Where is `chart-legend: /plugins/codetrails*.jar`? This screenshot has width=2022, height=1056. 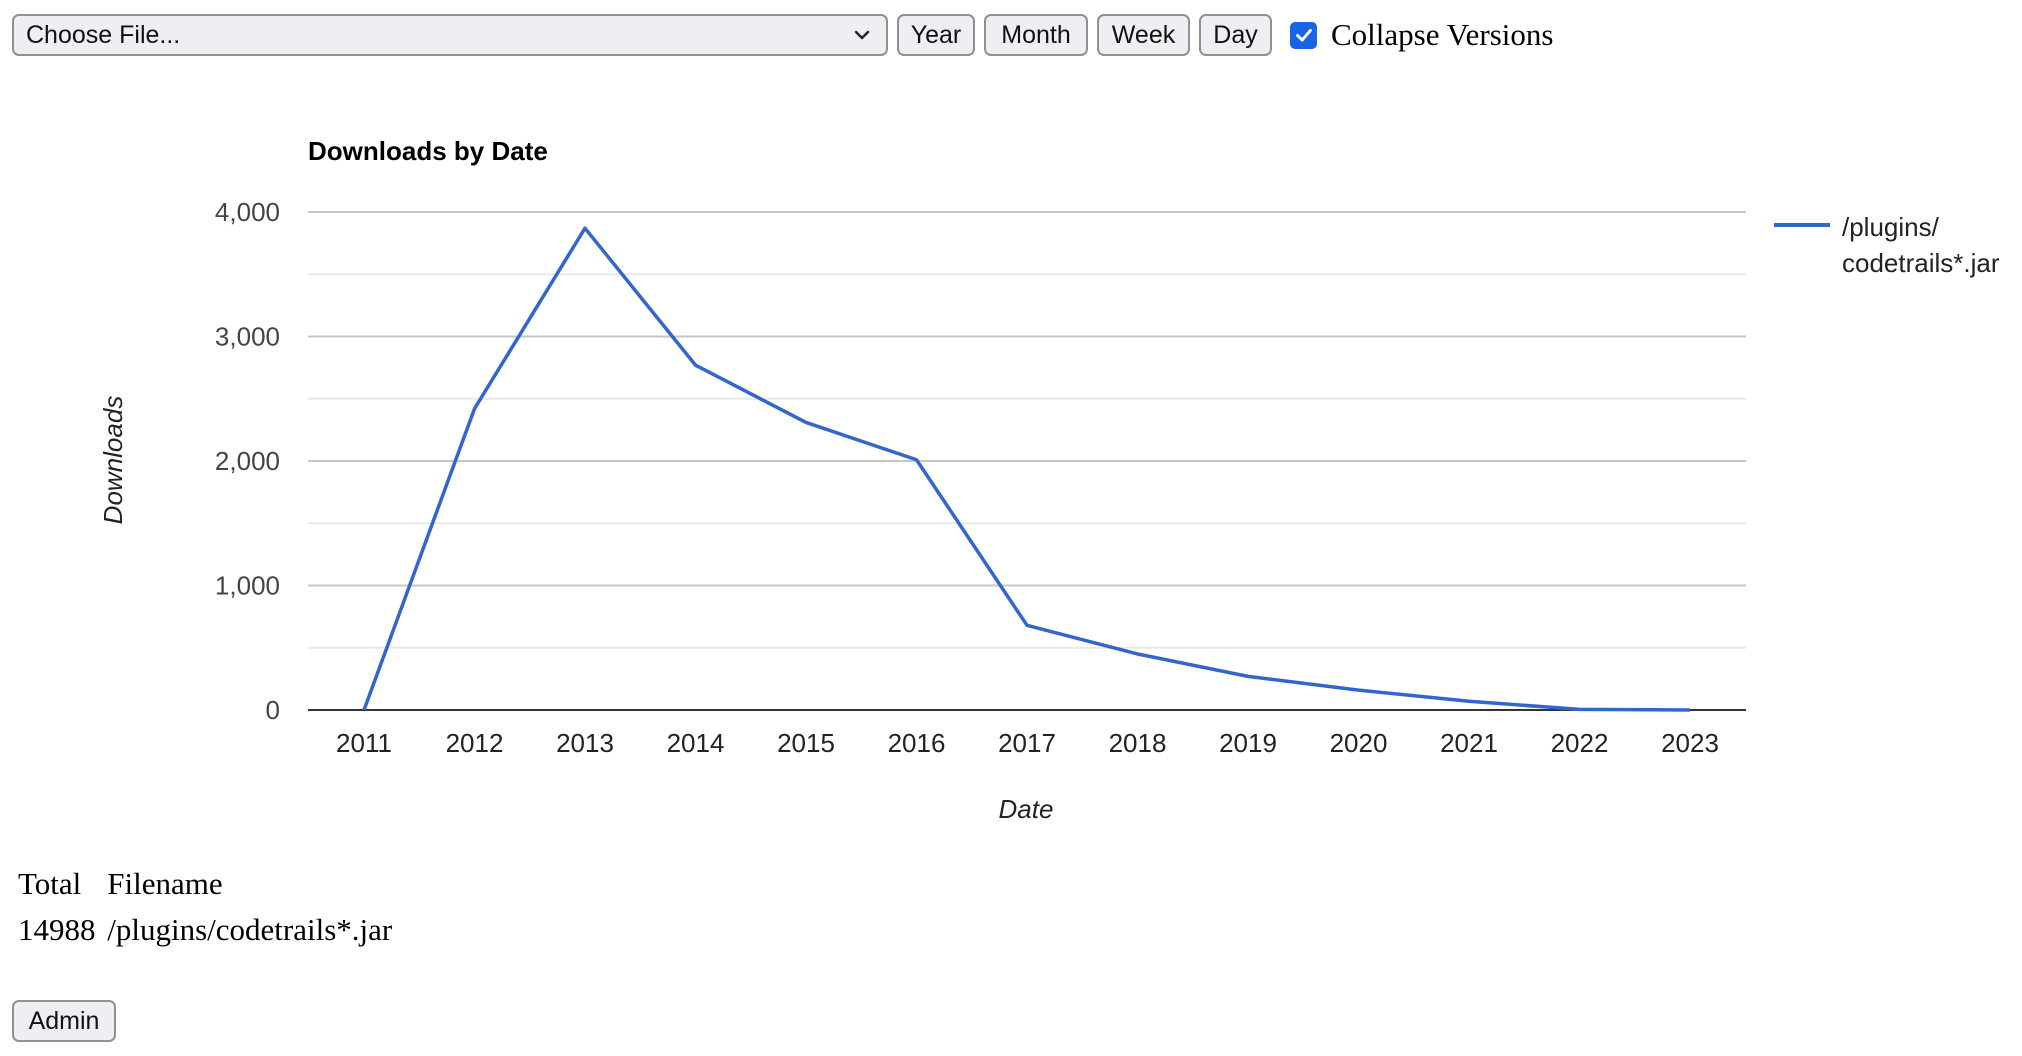 chart-legend: /plugins/codetrails*.jar is located at coordinates (1887, 245).